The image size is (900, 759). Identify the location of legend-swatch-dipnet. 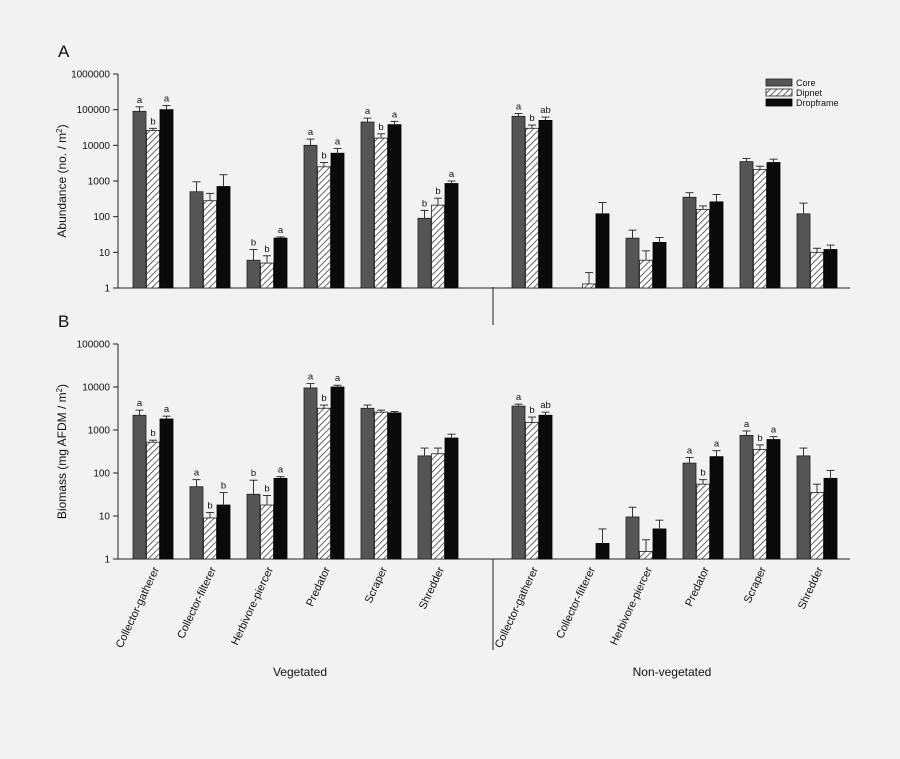
(779, 92).